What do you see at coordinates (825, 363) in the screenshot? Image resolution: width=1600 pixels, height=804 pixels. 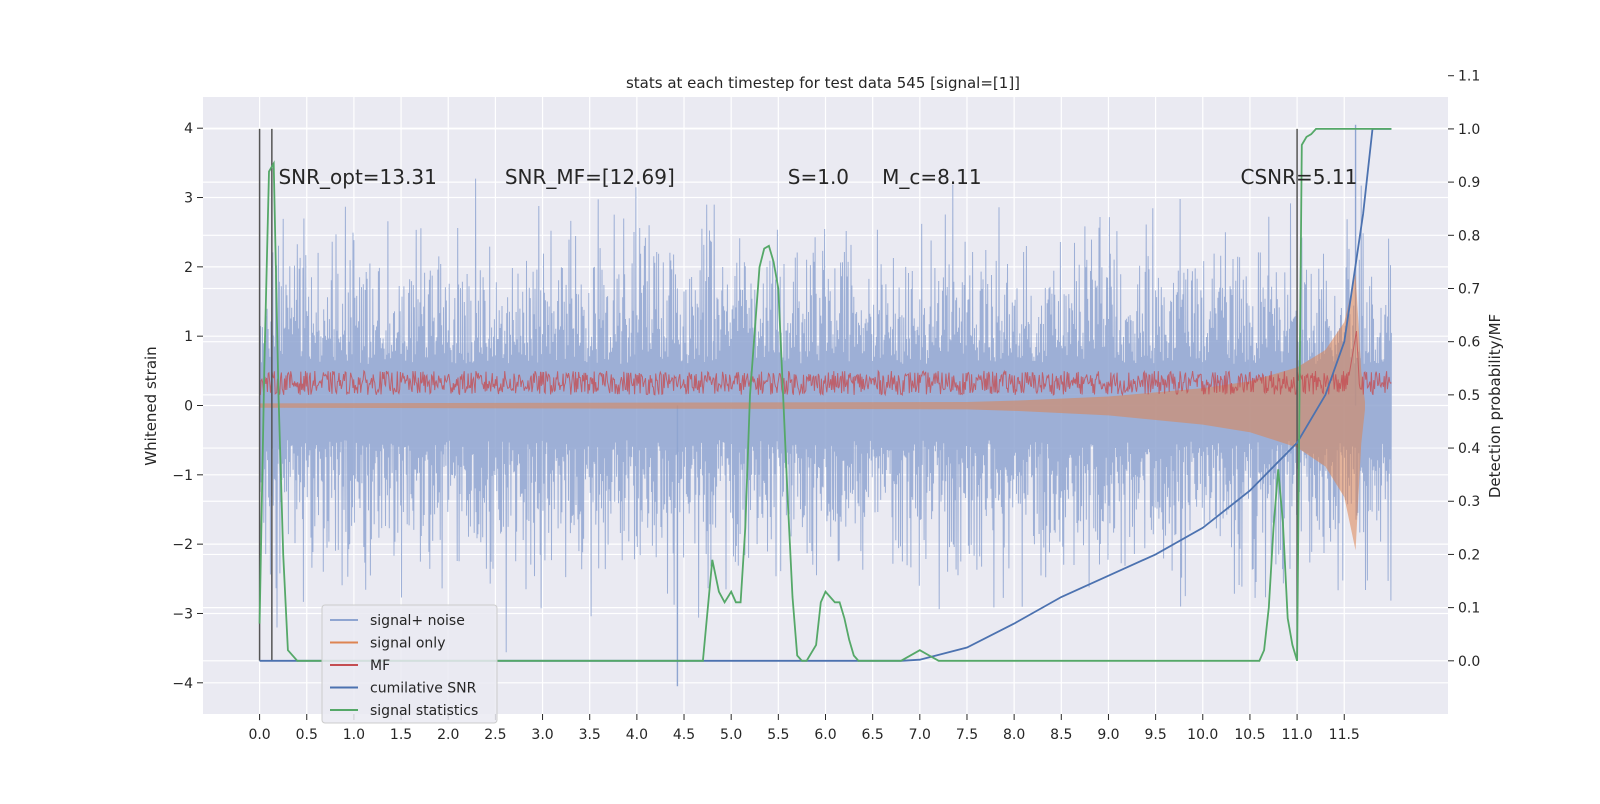 I see `series-mf` at bounding box center [825, 363].